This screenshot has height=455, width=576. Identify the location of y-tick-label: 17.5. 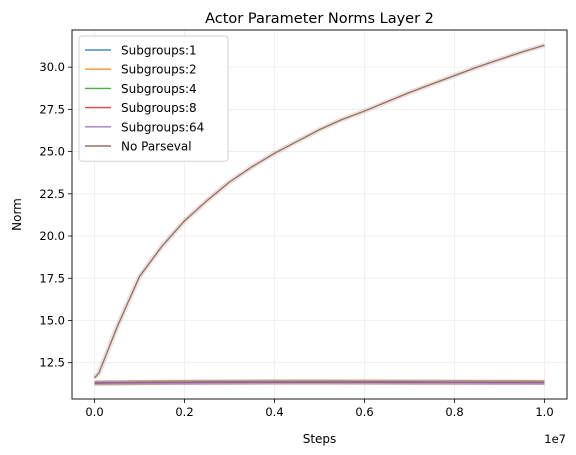
(52, 278).